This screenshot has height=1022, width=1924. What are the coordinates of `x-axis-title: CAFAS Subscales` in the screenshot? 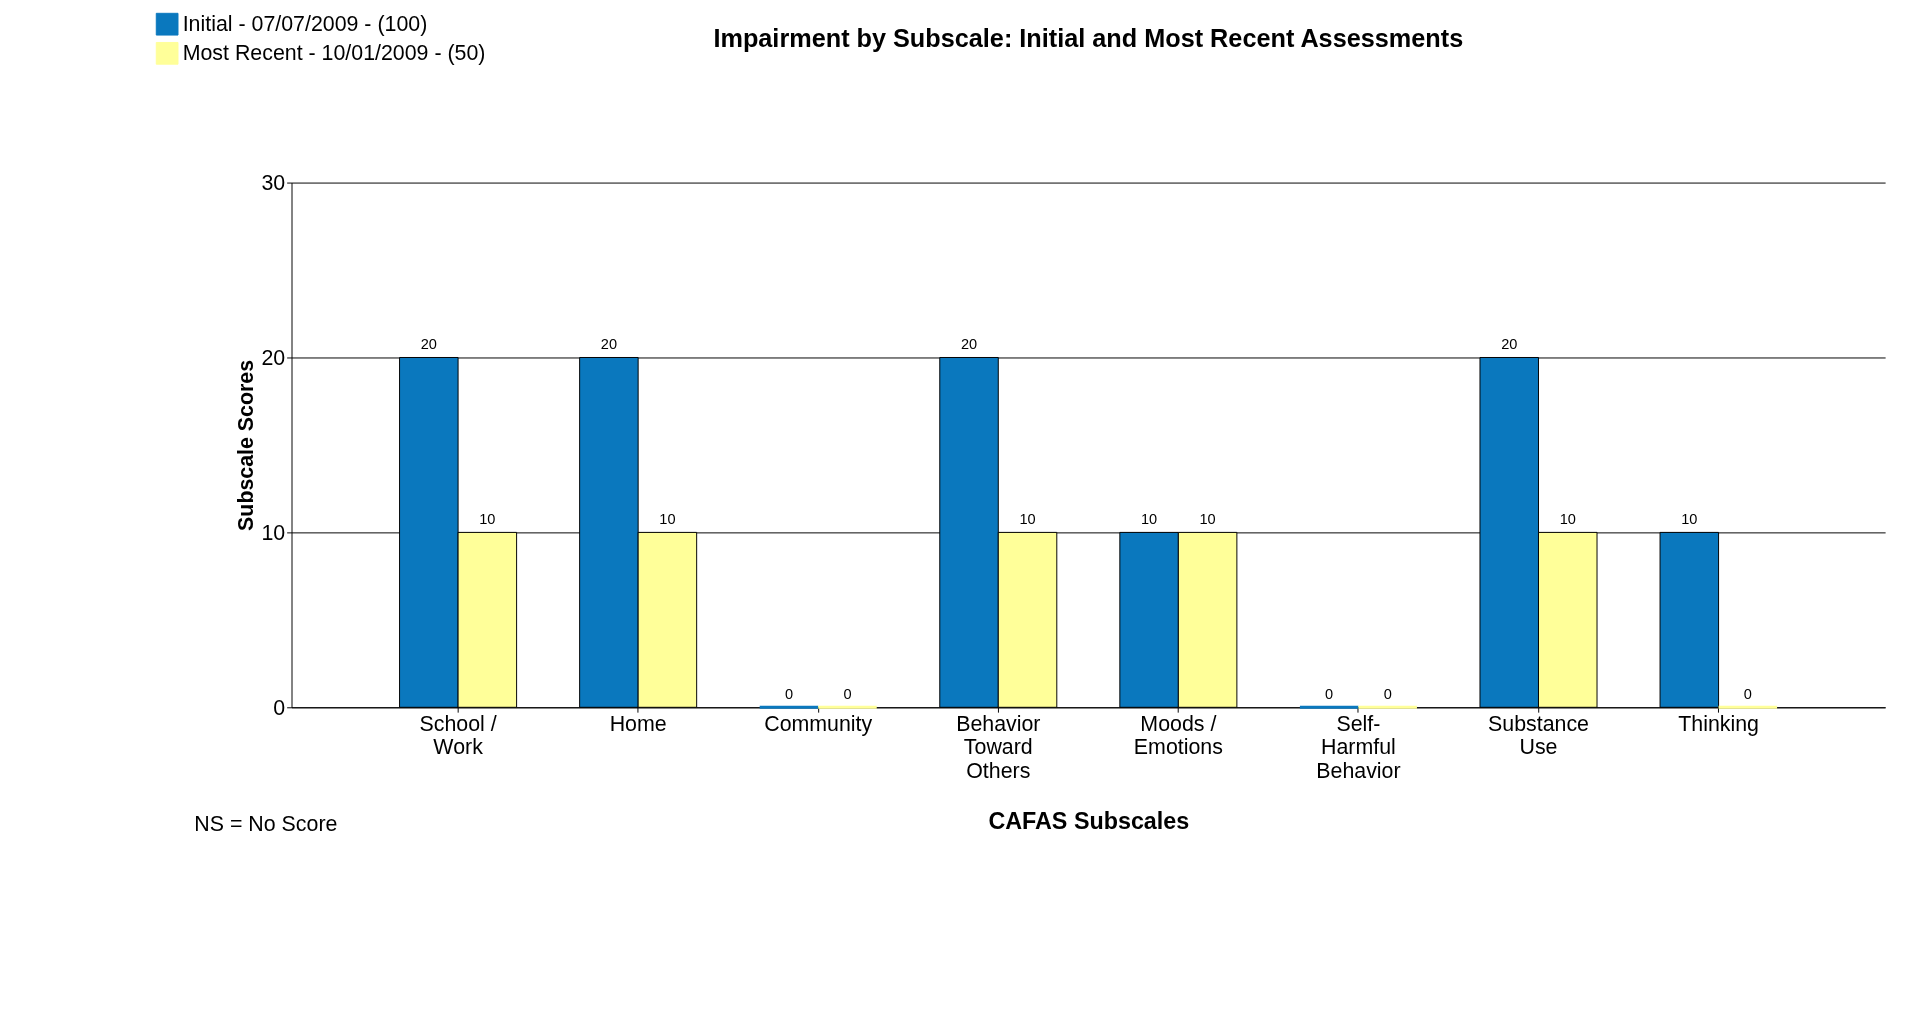 It's located at (1089, 821).